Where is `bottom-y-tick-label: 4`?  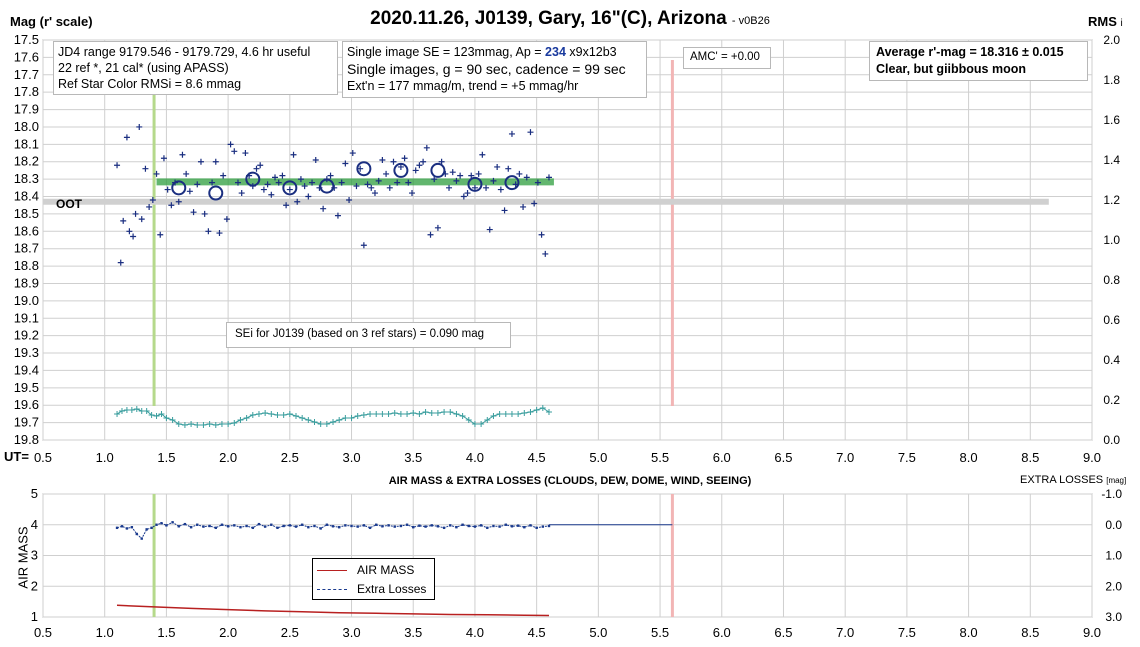 bottom-y-tick-label: 4 is located at coordinates (34, 524).